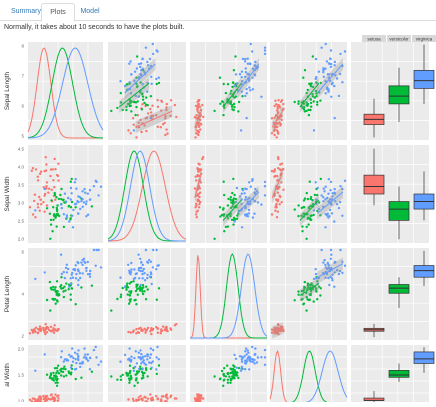 The height and width of the screenshot is (407, 436). Describe the element at coordinates (58, 12) in the screenshot. I see `tab-plots: Plots` at that location.